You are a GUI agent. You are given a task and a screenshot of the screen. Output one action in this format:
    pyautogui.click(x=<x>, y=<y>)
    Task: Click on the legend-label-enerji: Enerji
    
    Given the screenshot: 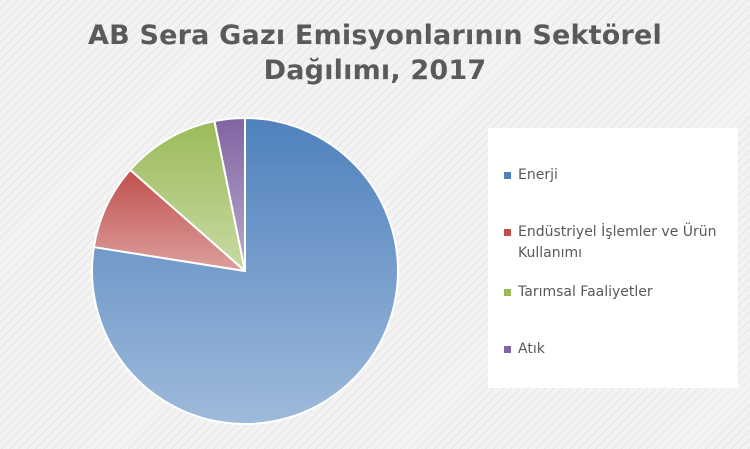 What is the action you would take?
    pyautogui.click(x=538, y=175)
    